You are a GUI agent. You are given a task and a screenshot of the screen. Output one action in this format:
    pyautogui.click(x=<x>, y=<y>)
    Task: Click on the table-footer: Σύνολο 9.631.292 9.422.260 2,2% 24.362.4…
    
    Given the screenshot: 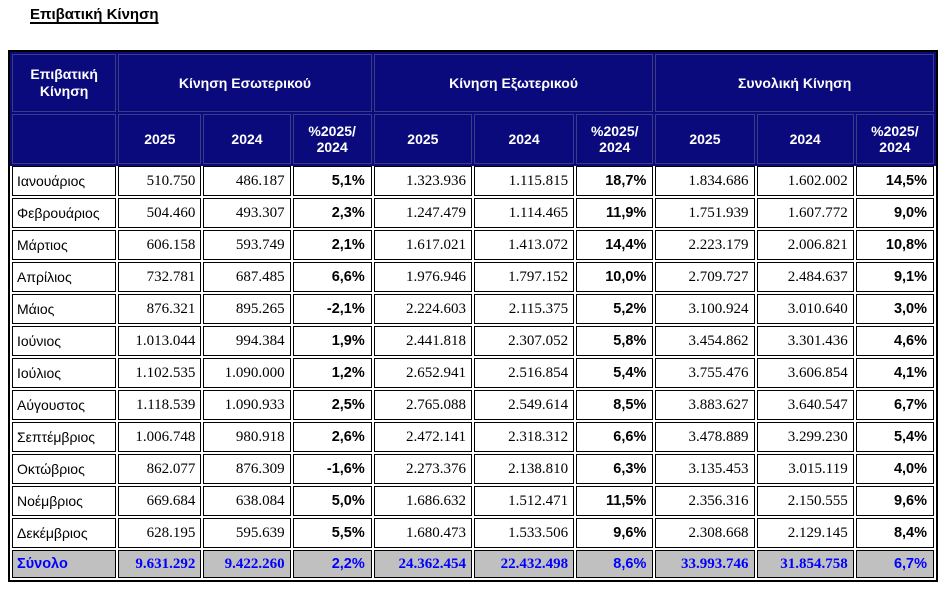 What is the action you would take?
    pyautogui.click(x=473, y=564)
    